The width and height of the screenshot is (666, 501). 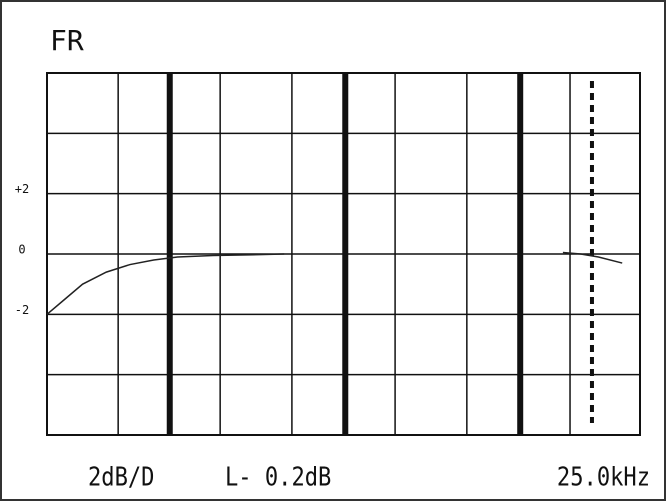 I want to click on frequency-readout: 25.0kHz, so click(x=603, y=477).